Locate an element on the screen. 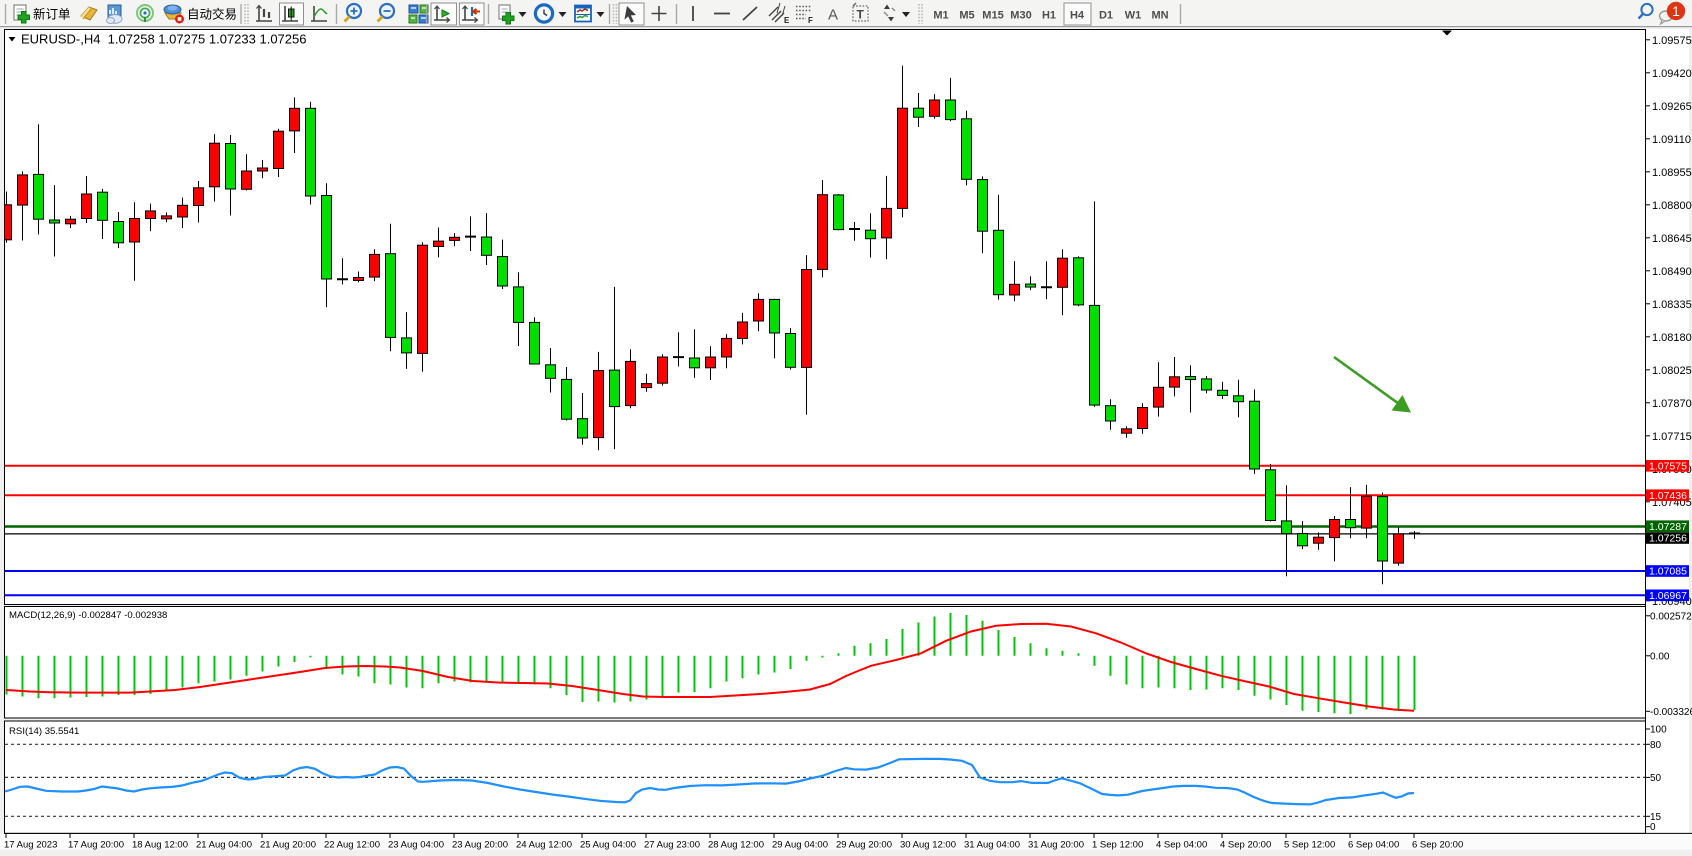 Image resolution: width=1692 pixels, height=856 pixels. svg-text: RSI(14) 35.5541 is located at coordinates (44, 731).